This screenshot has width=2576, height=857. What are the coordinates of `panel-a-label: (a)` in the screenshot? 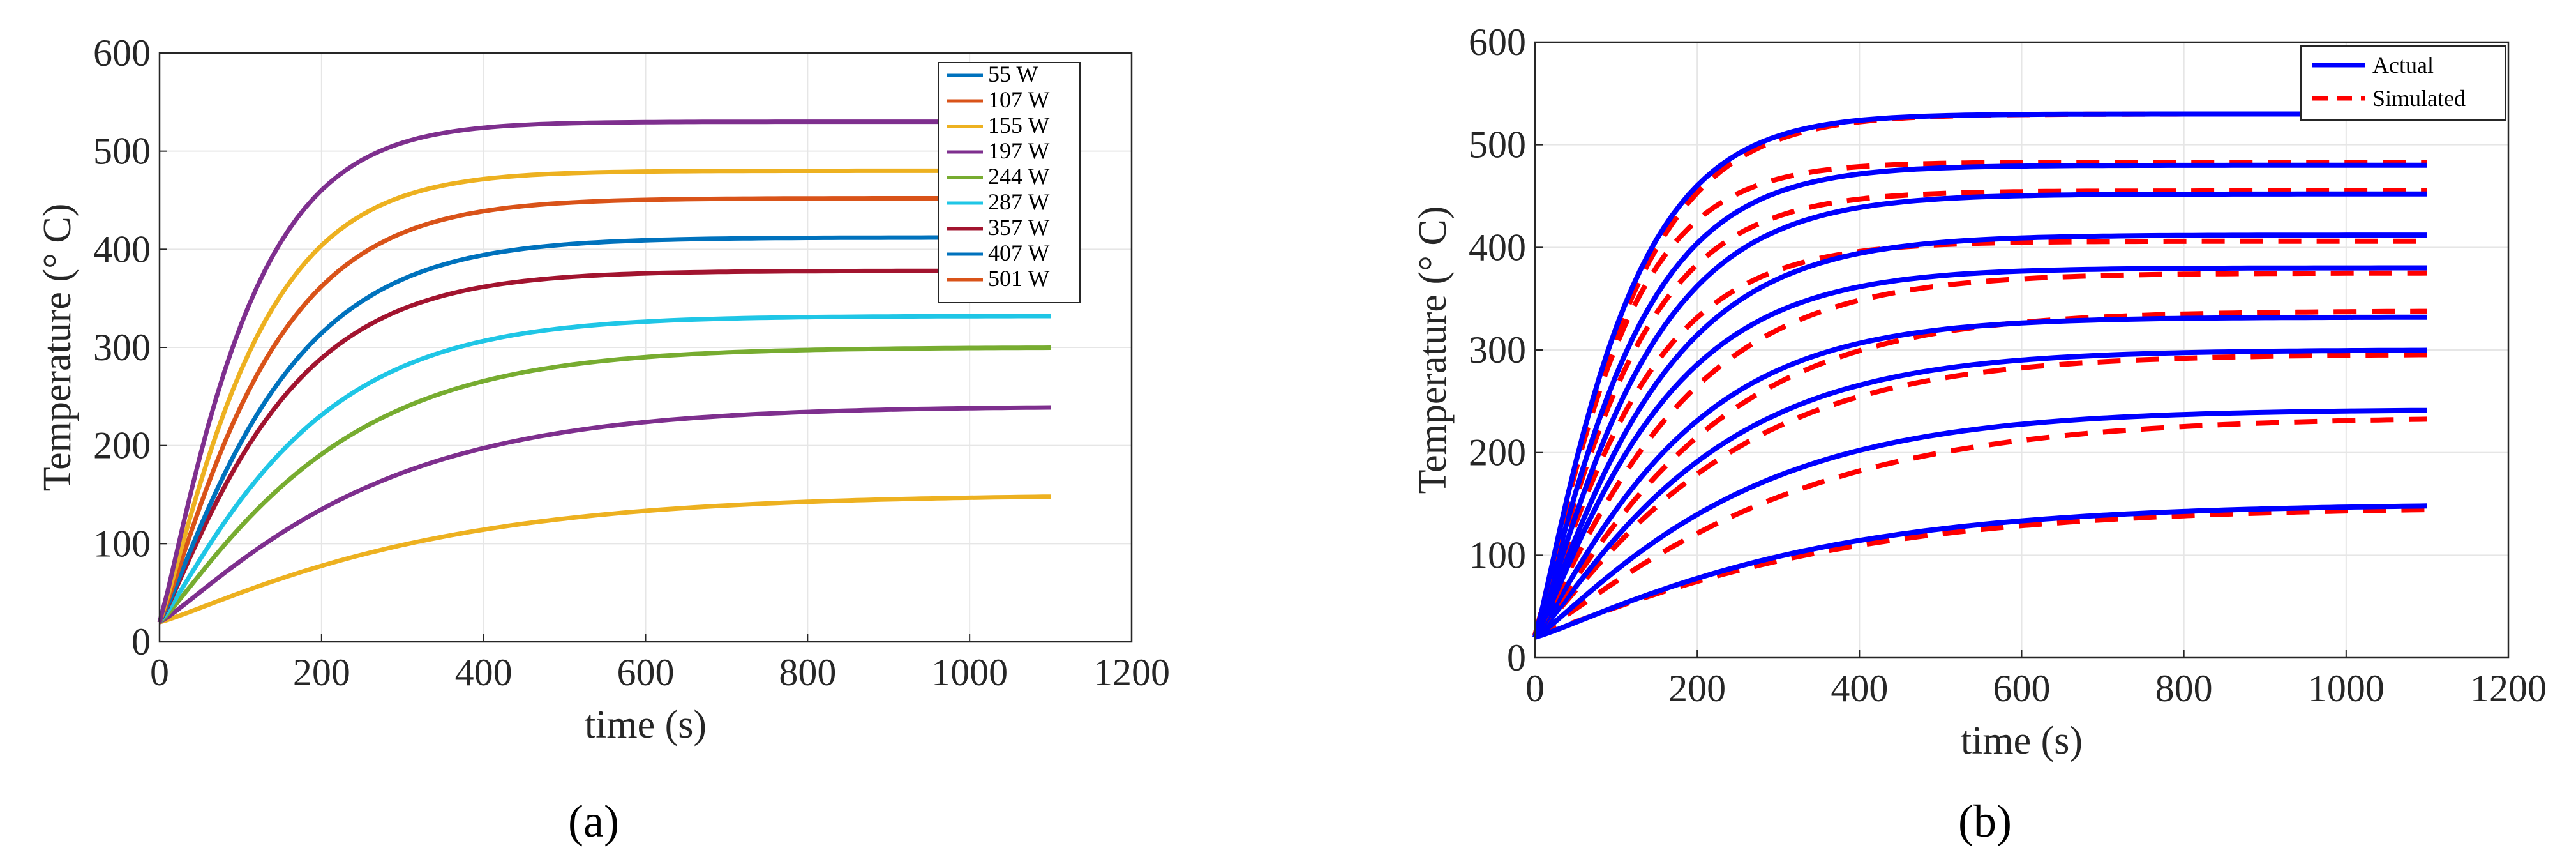 It's located at (593, 821).